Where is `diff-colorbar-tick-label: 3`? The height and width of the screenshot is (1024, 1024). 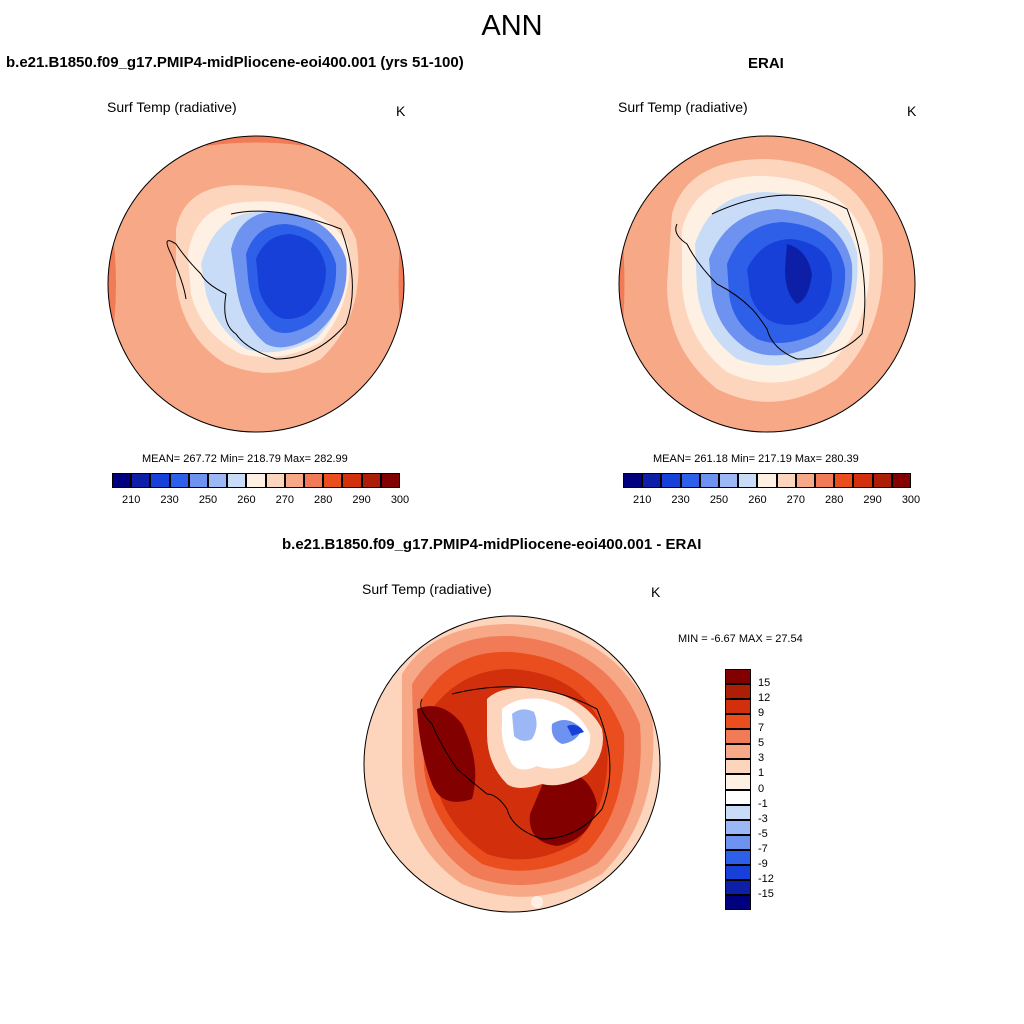 diff-colorbar-tick-label: 3 is located at coordinates (761, 758).